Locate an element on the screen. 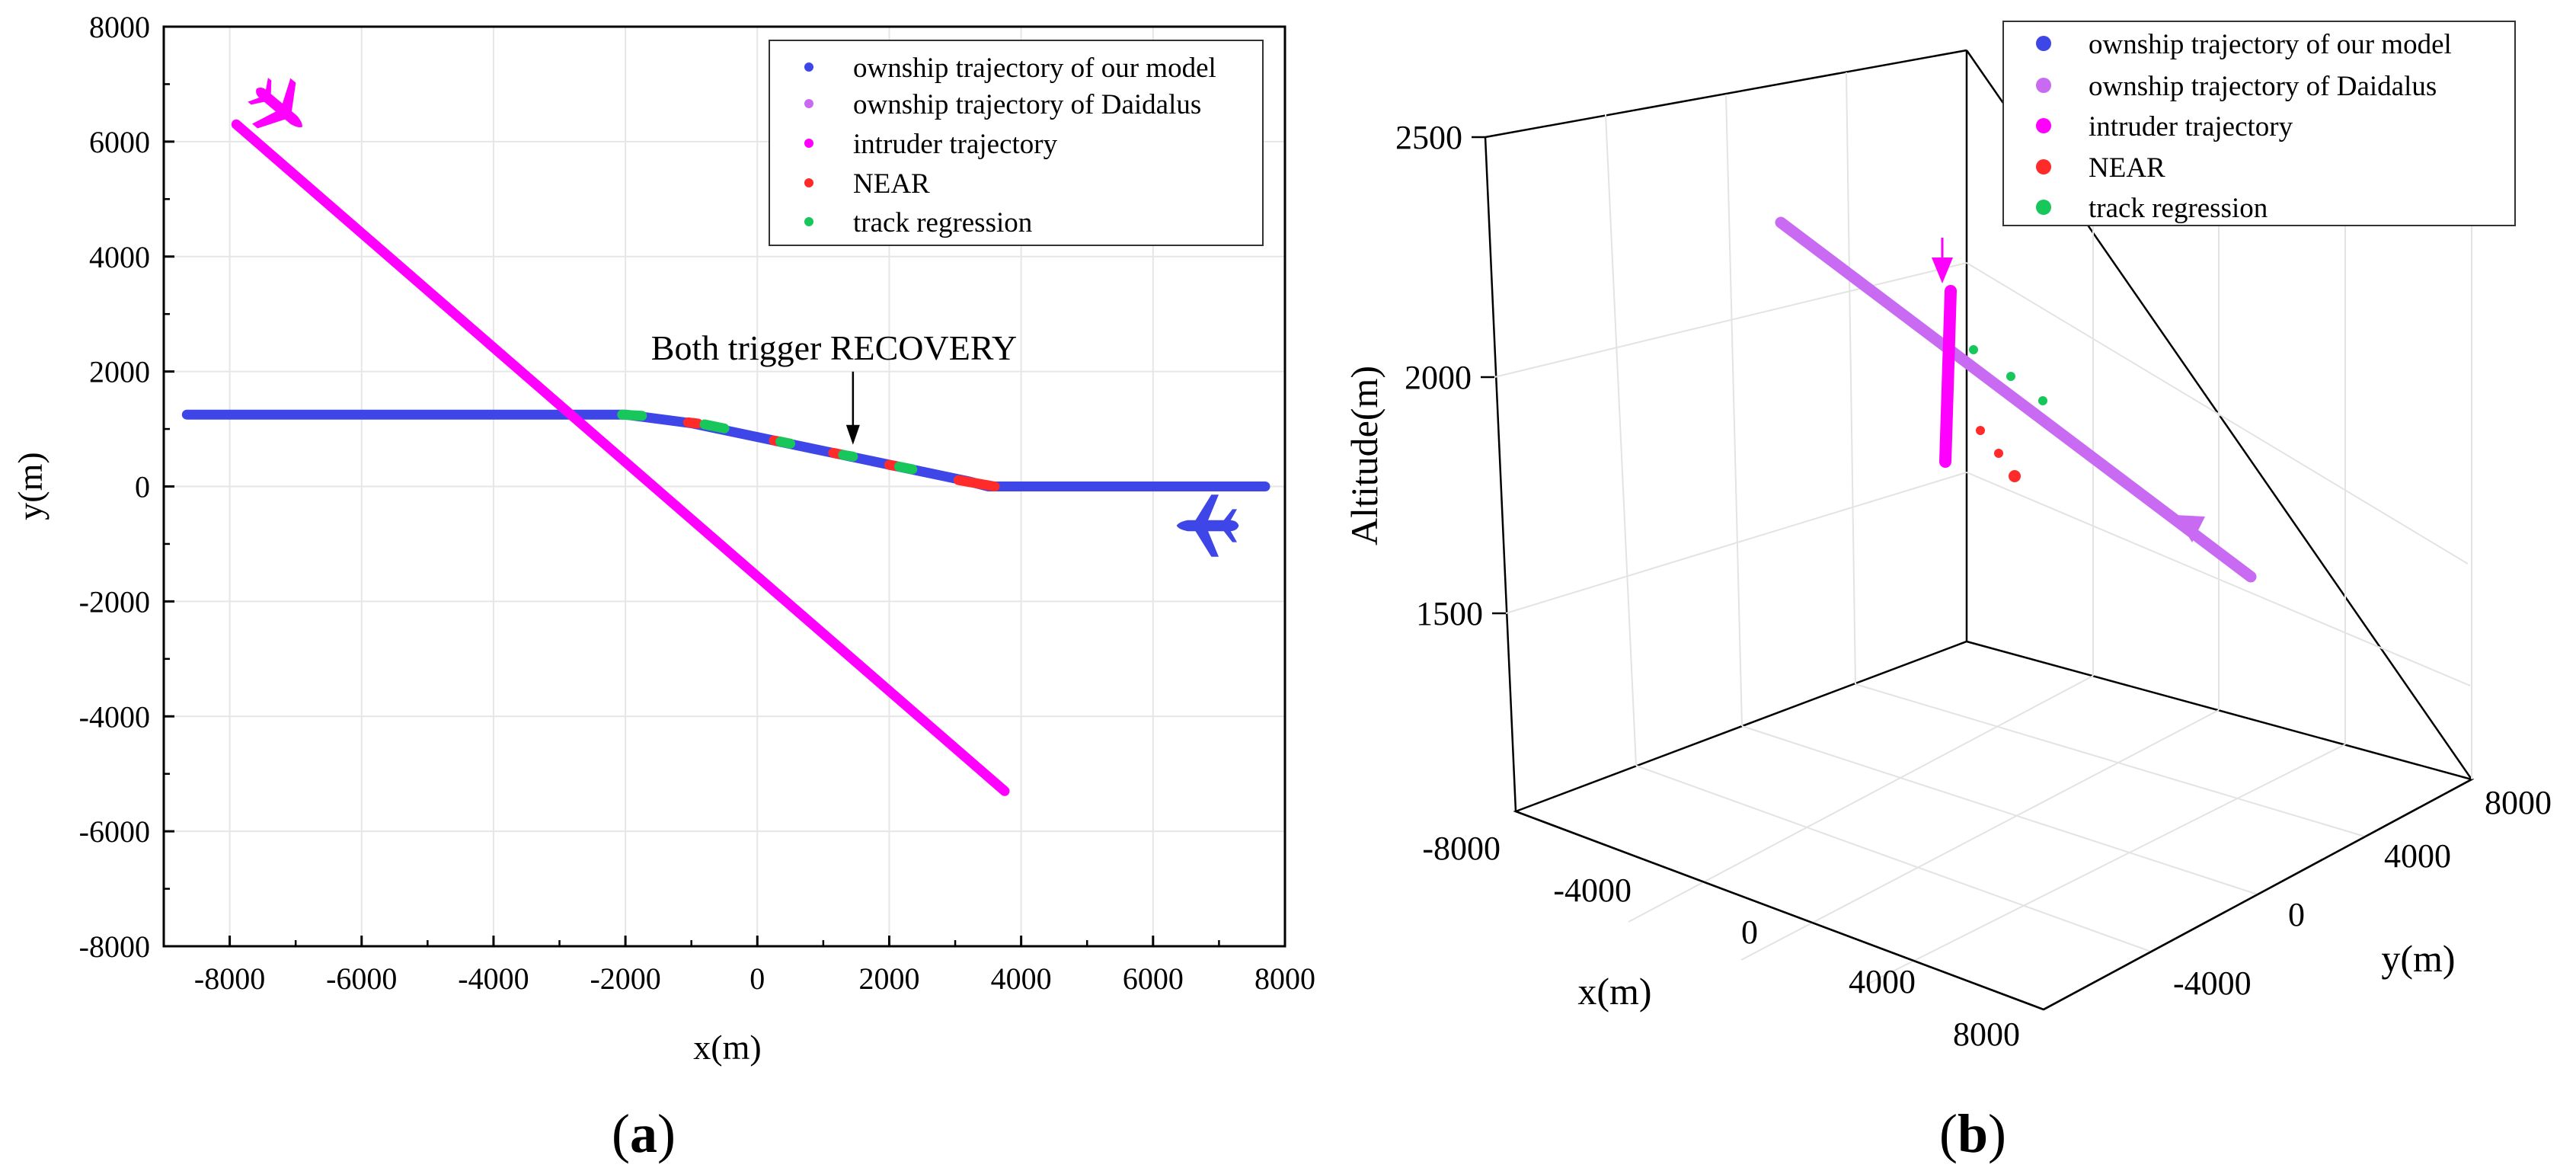  x-tick-label: 4000 is located at coordinates (1022, 978).